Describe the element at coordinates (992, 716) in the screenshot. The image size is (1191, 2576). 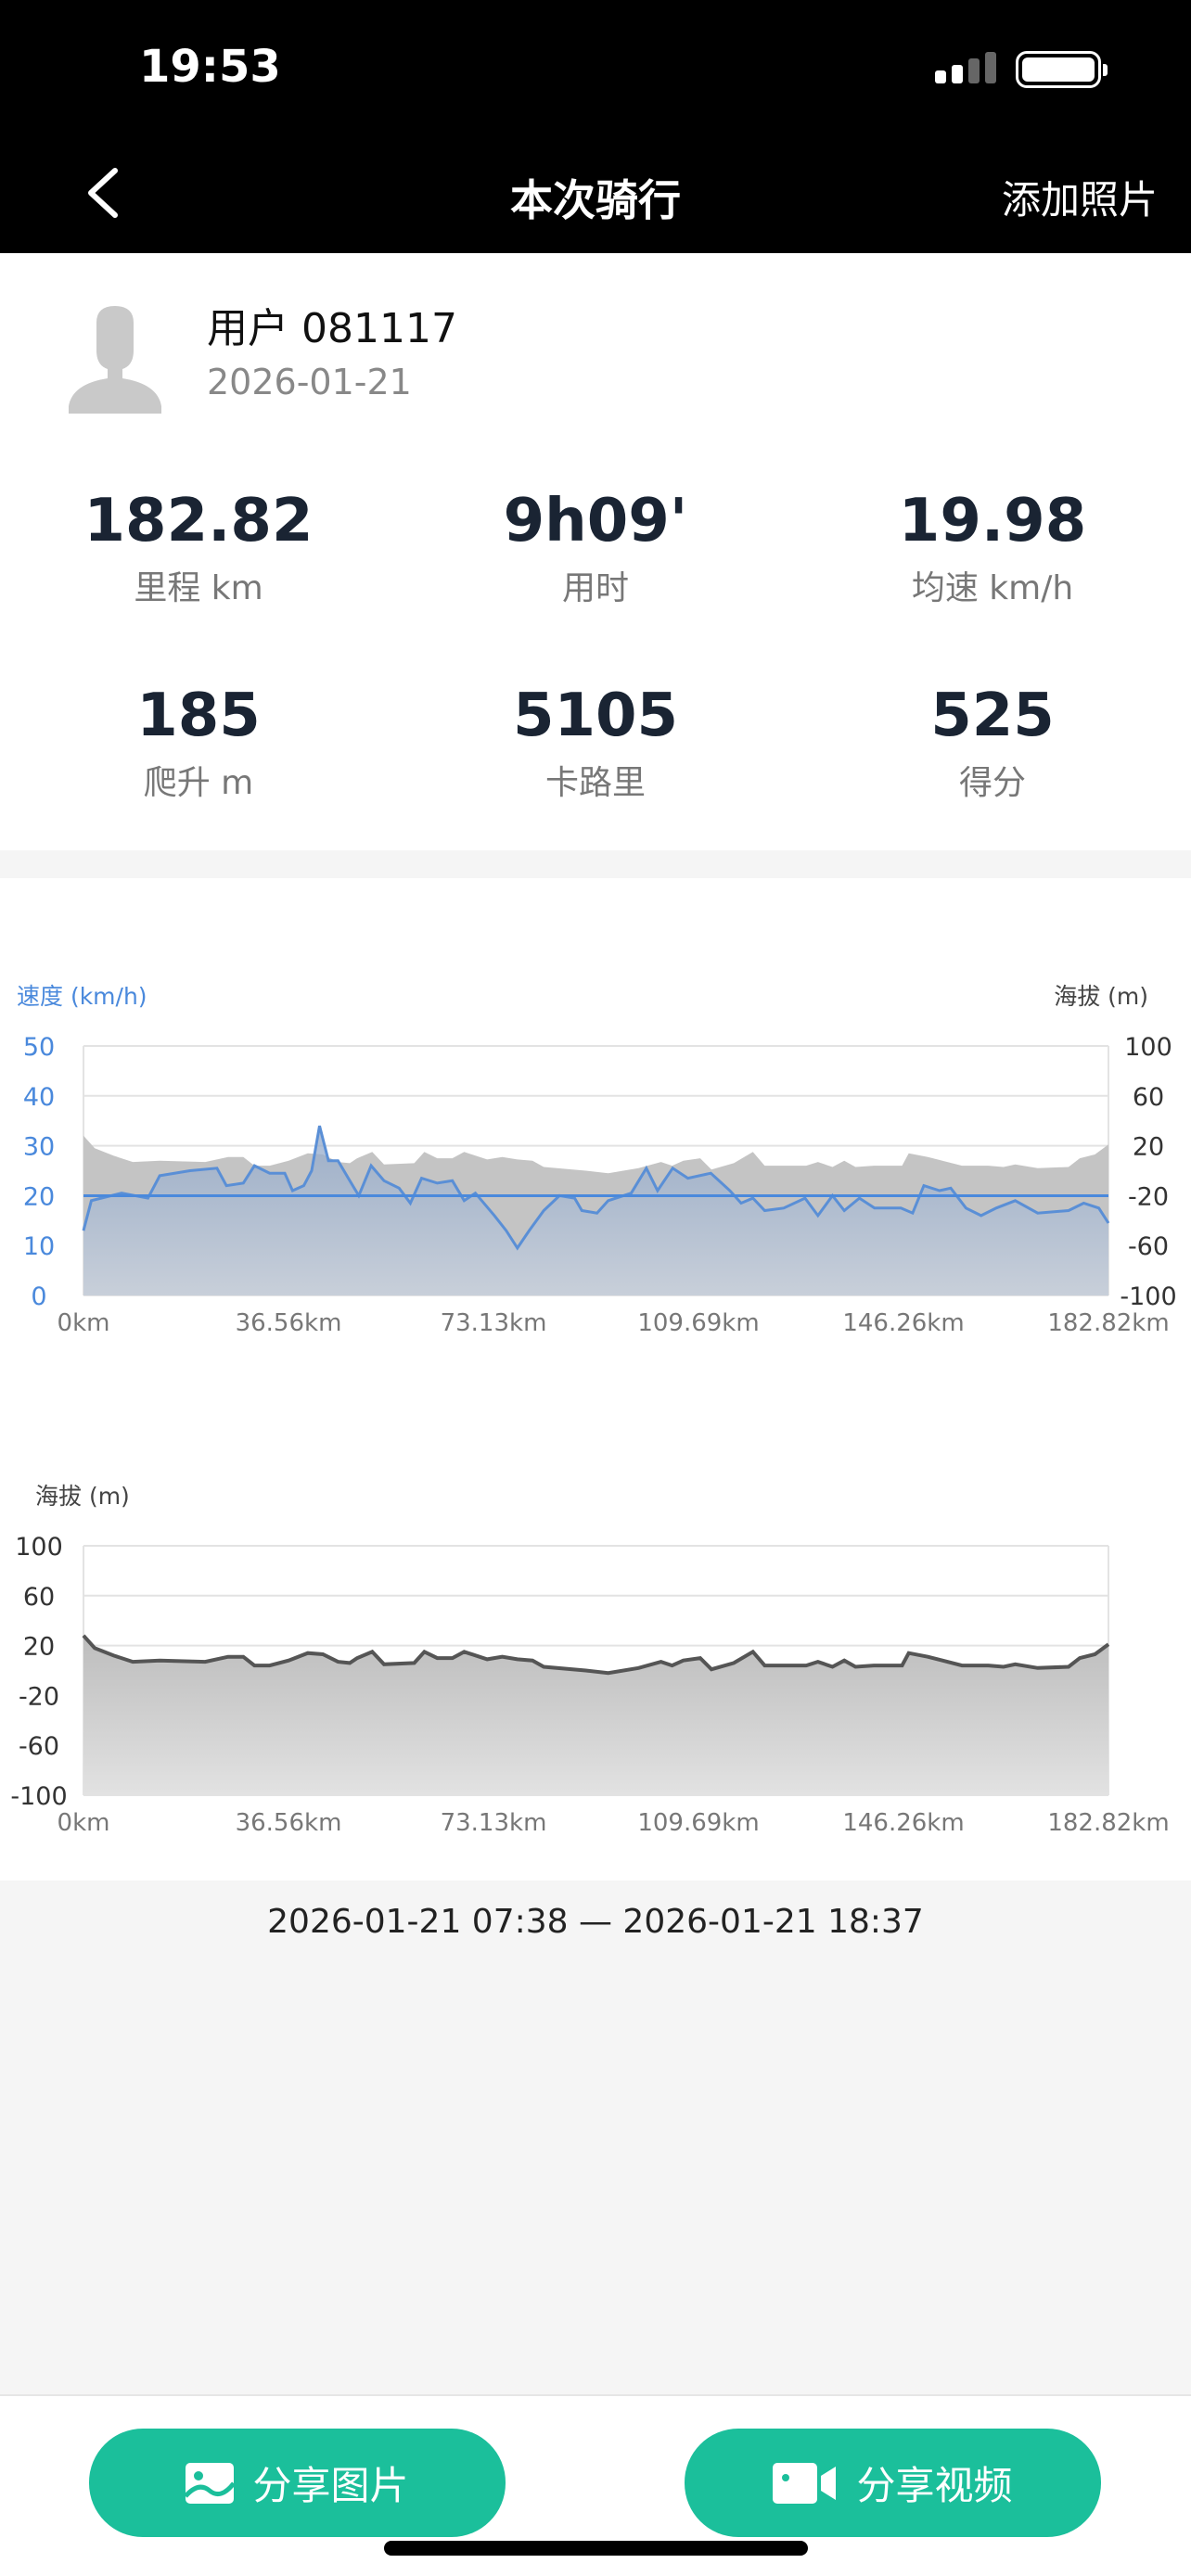
I see `stat-value: 525` at that location.